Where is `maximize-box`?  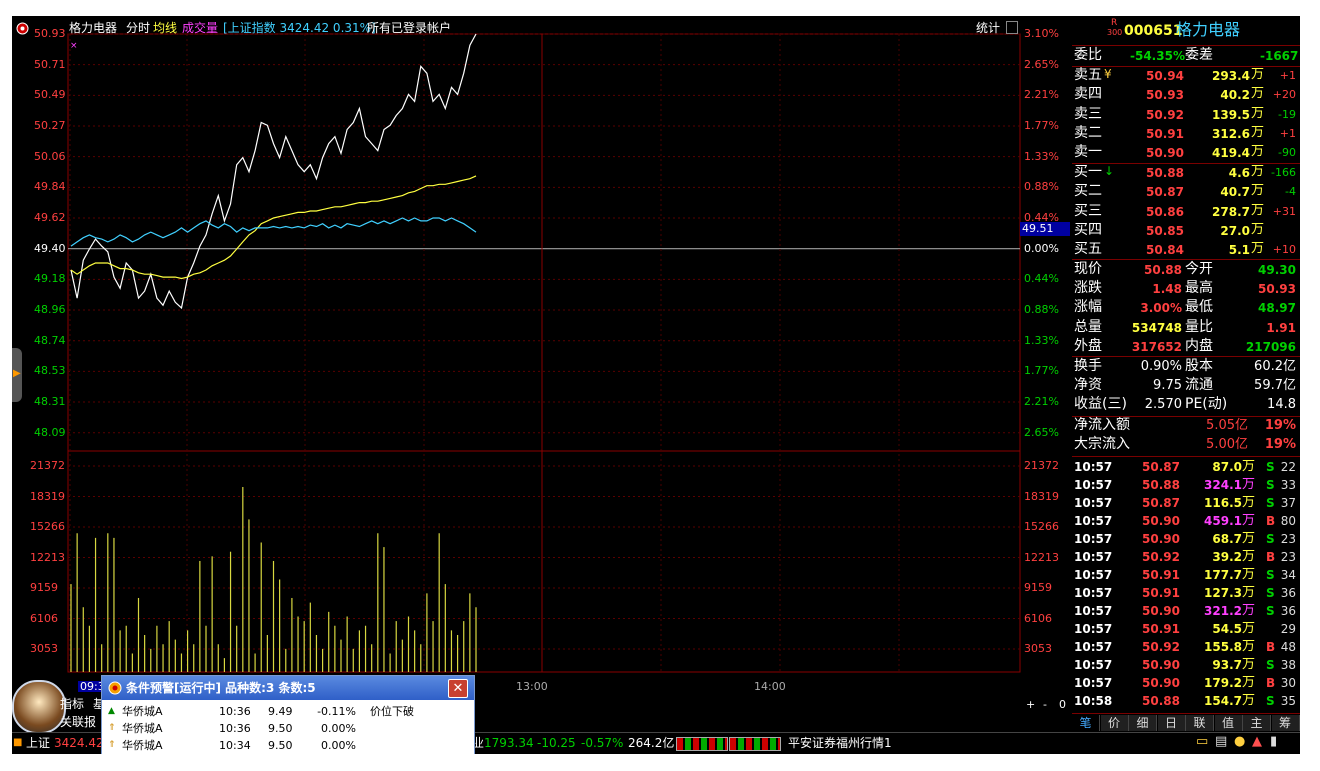 maximize-box is located at coordinates (1012, 27).